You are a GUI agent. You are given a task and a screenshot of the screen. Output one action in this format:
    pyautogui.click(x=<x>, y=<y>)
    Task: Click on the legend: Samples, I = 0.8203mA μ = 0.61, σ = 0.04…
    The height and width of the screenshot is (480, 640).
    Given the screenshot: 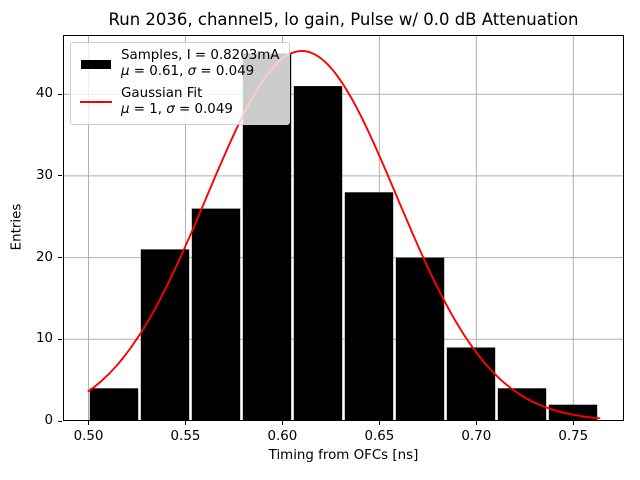 What is the action you would take?
    pyautogui.click(x=180, y=83)
    